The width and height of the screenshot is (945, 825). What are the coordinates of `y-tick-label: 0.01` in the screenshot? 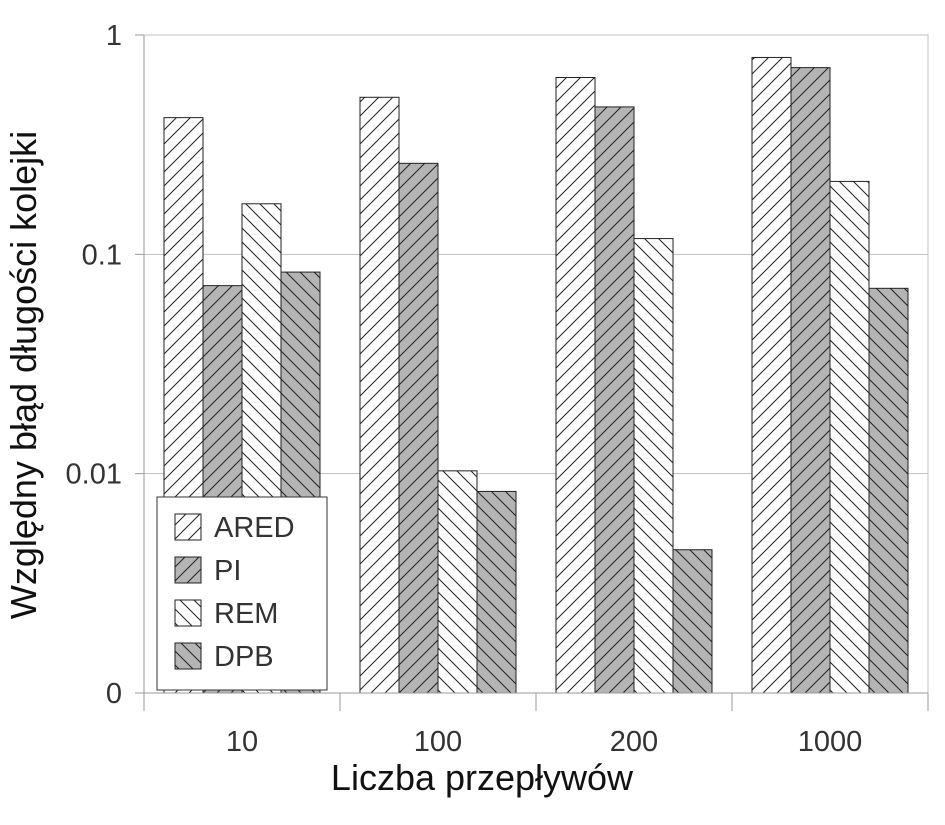 It's located at (94, 475).